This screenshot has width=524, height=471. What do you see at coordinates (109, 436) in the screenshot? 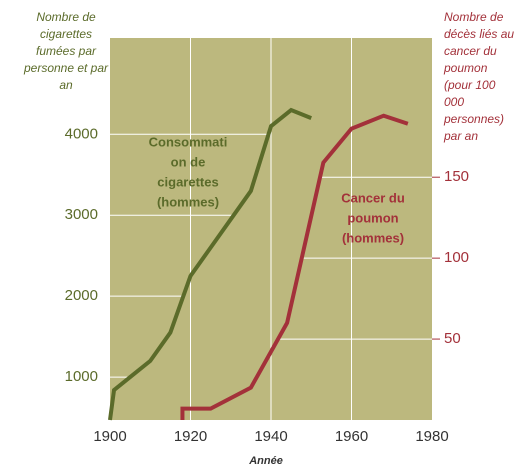
I see `x-tick-label: 1900` at bounding box center [109, 436].